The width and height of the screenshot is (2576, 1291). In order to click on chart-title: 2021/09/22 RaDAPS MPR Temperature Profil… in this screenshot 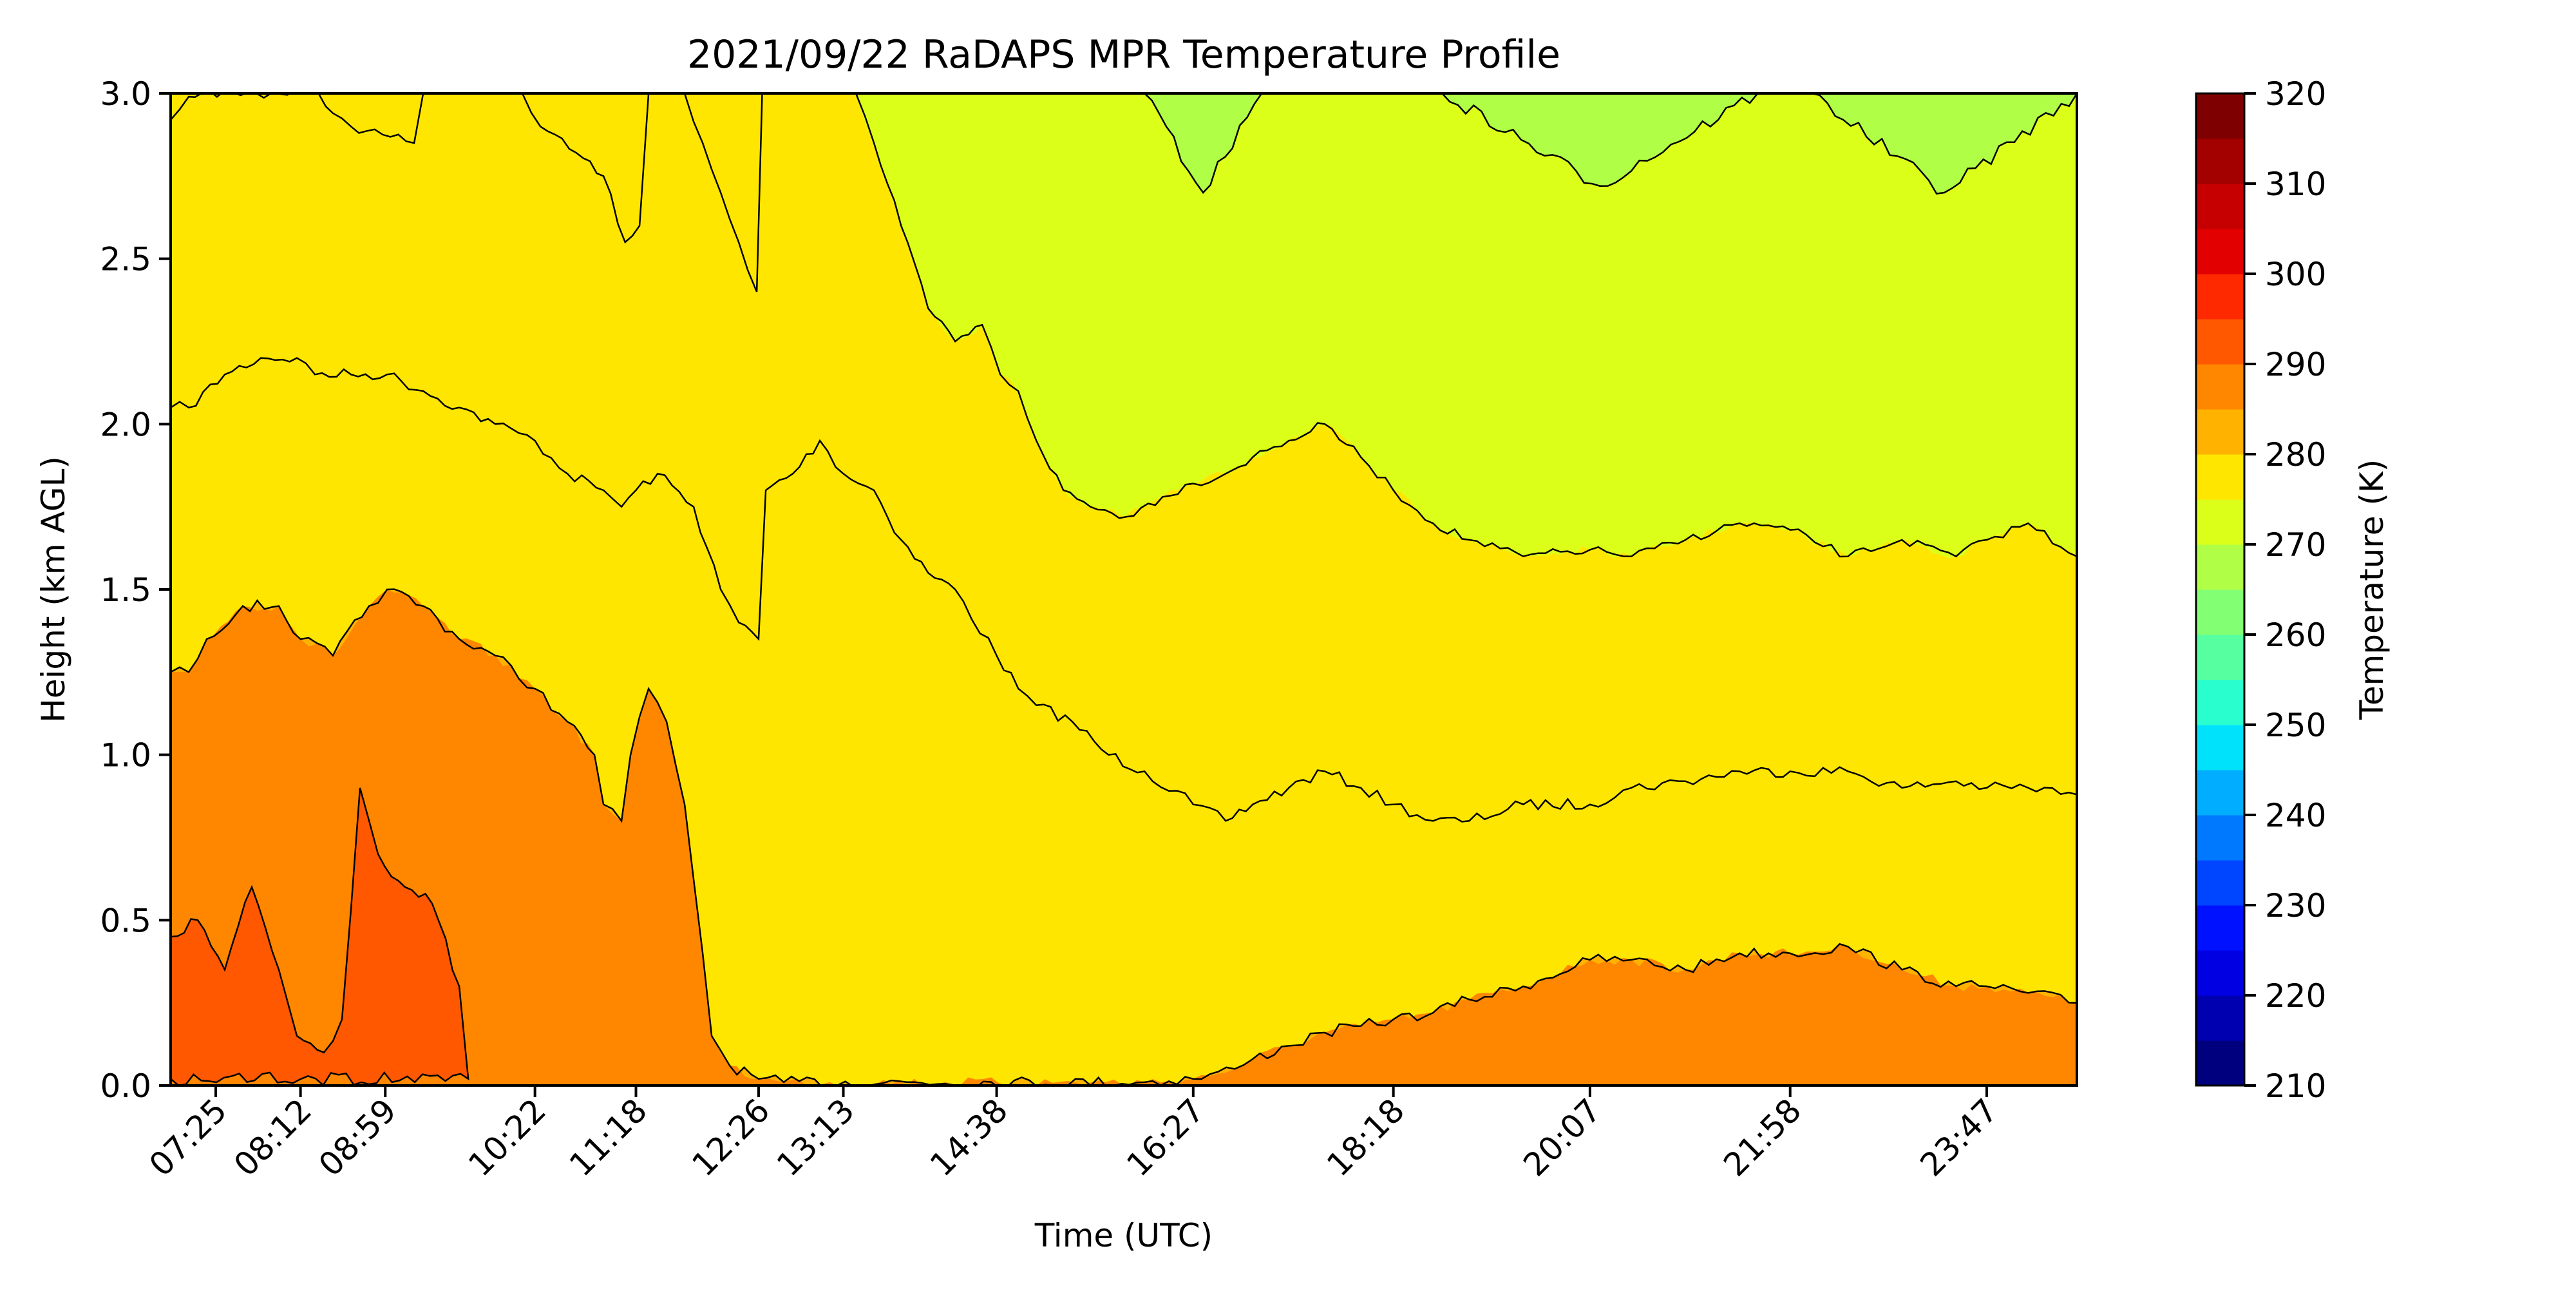, I will do `click(1124, 54)`.